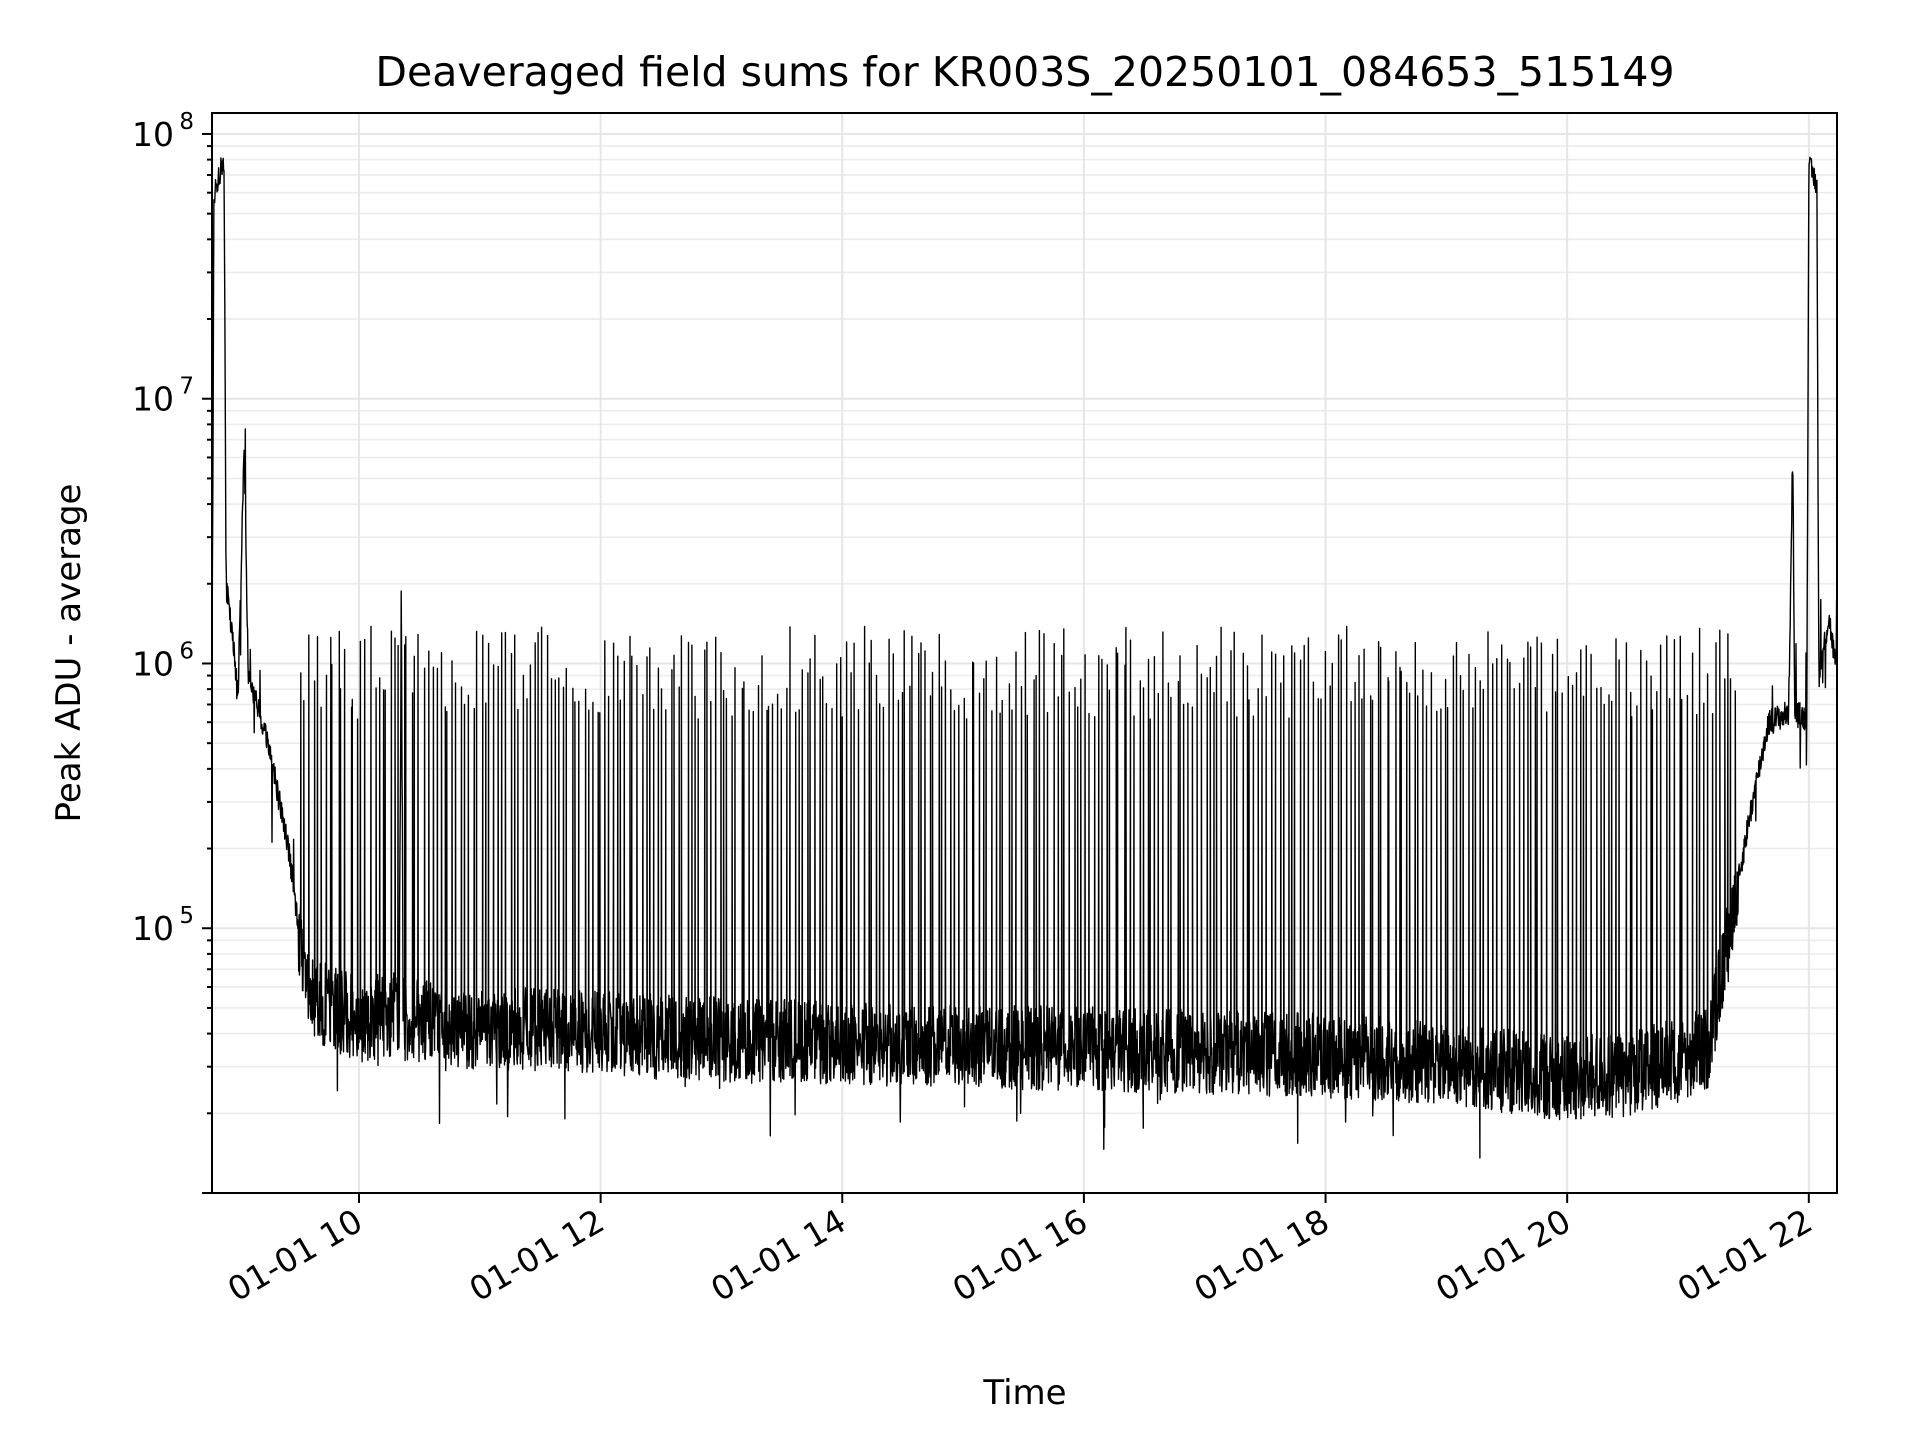 This screenshot has height=1440, width=1920. Describe the element at coordinates (69, 653) in the screenshot. I see `y-axis-label: Peak ADU - average` at that location.